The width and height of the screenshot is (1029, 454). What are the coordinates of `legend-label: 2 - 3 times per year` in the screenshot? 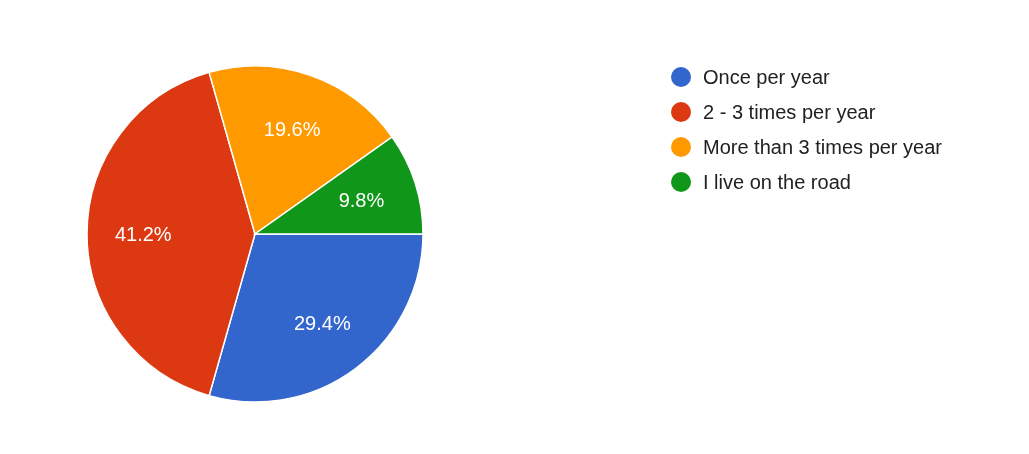 It's located at (789, 112).